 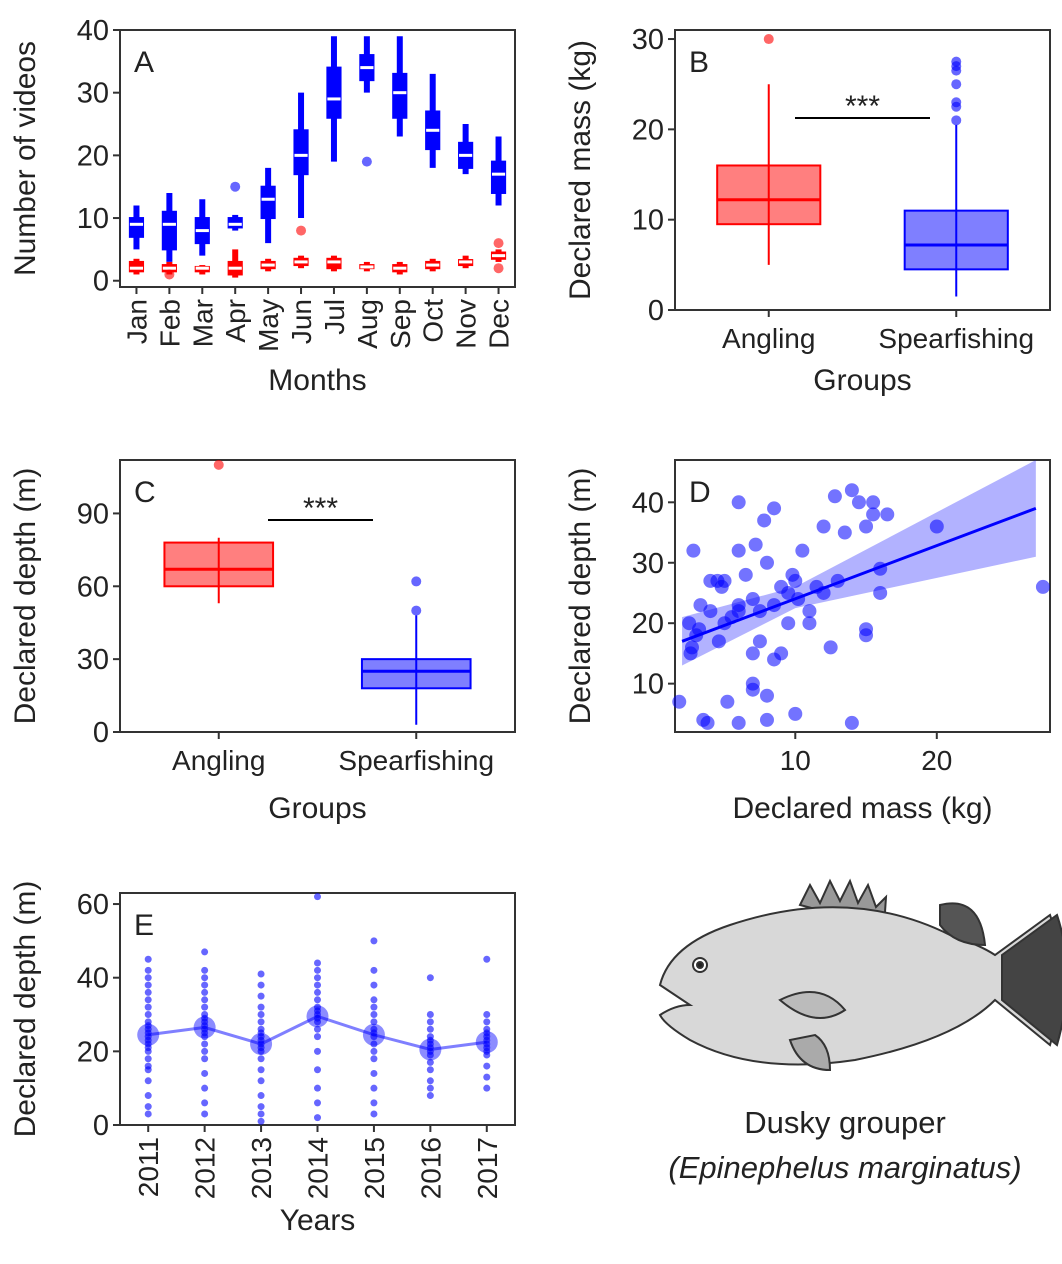 What do you see at coordinates (648, 503) in the screenshot?
I see `y-tick-label: 40` at bounding box center [648, 503].